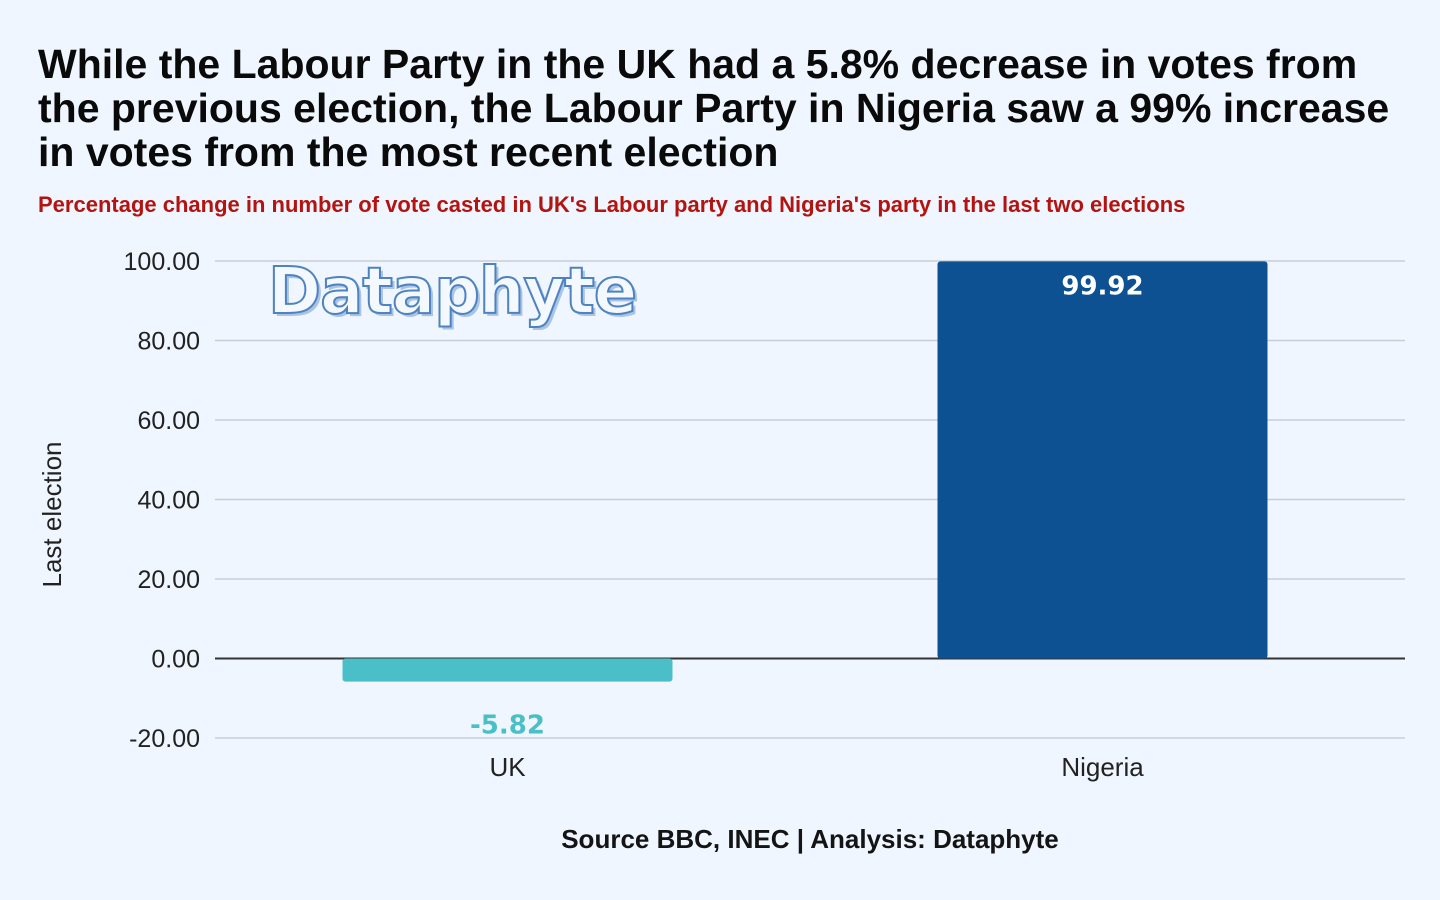 This screenshot has width=1440, height=900. I want to click on y-tick-label: 80.00, so click(168, 342).